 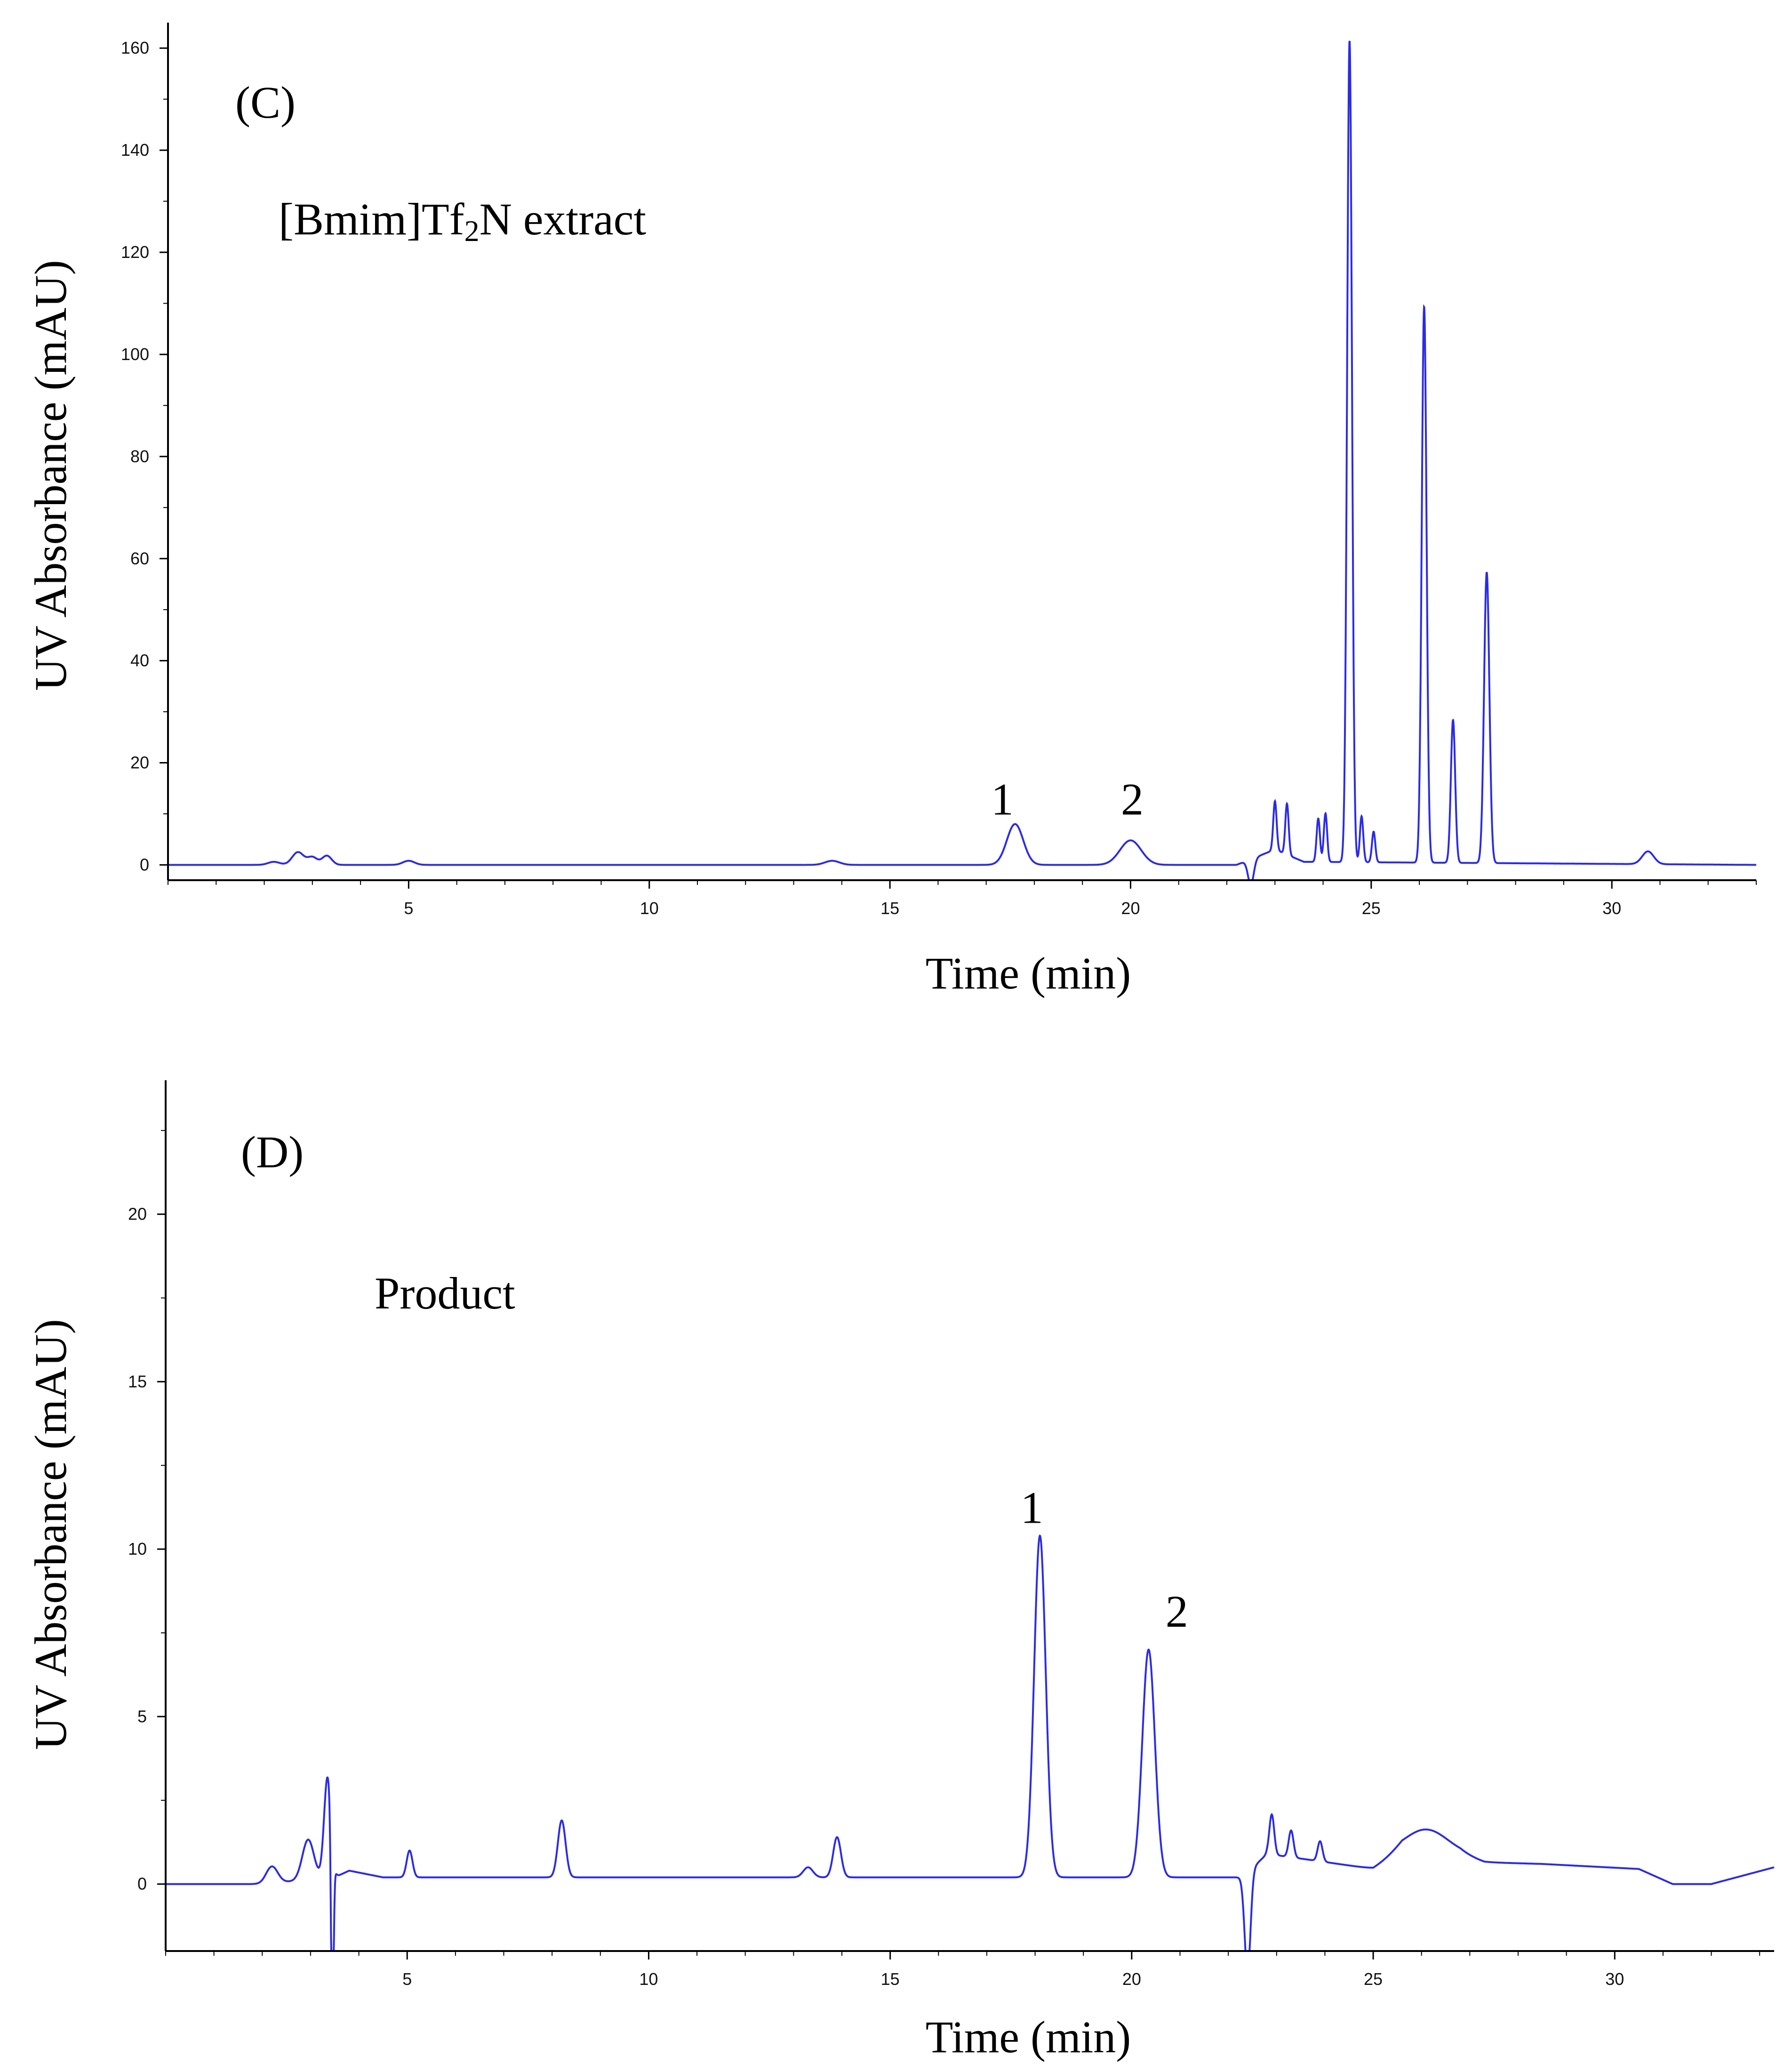 I want to click on panel-c-annotation-suffix: N extract, so click(x=563, y=219).